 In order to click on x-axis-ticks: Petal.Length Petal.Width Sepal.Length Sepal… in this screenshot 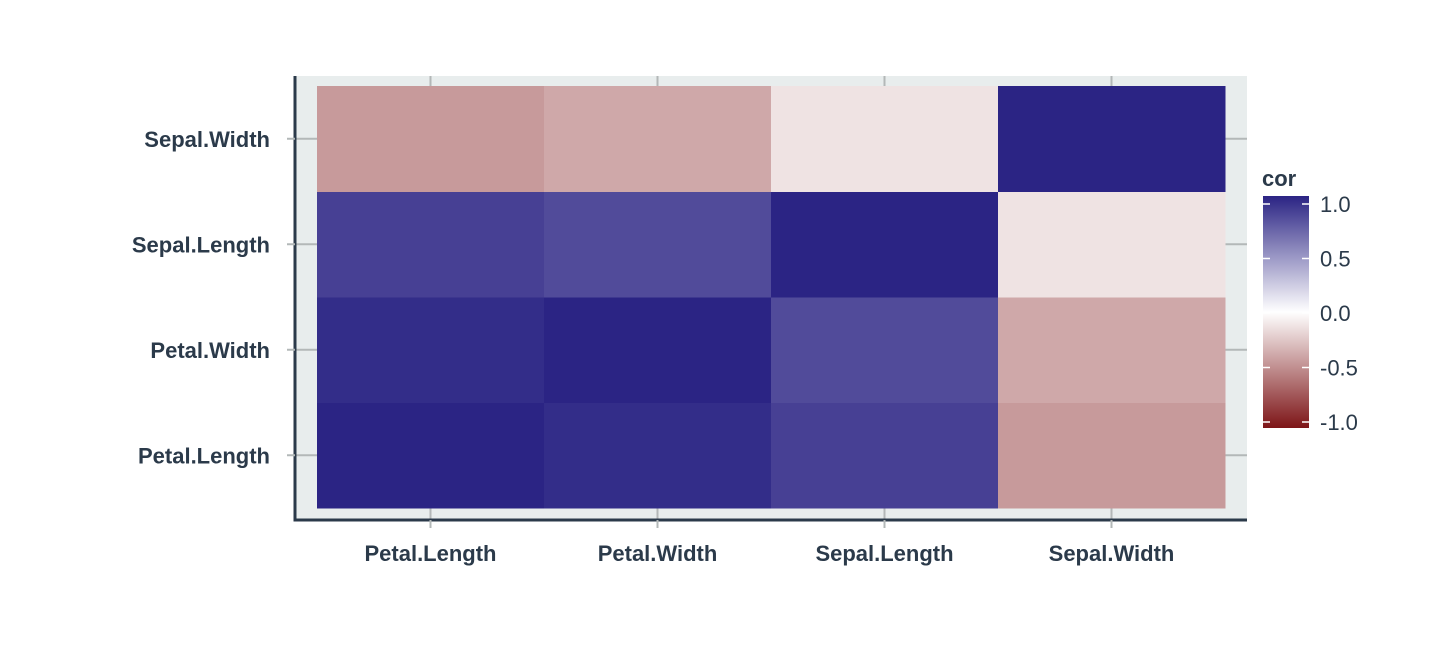, I will do `click(769, 543)`.